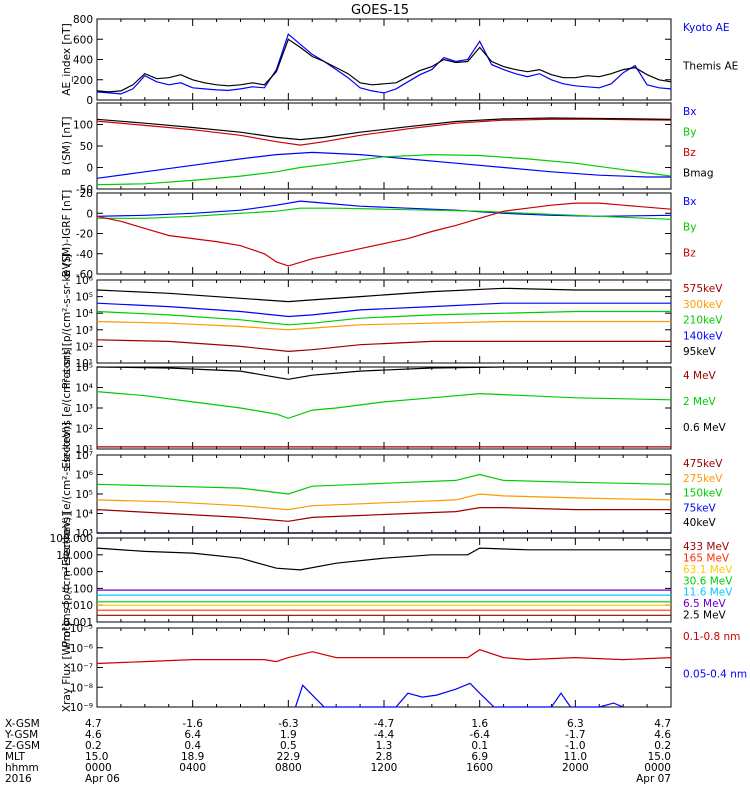  What do you see at coordinates (192, 757) in the screenshot?
I see `column-value: 18.9` at bounding box center [192, 757].